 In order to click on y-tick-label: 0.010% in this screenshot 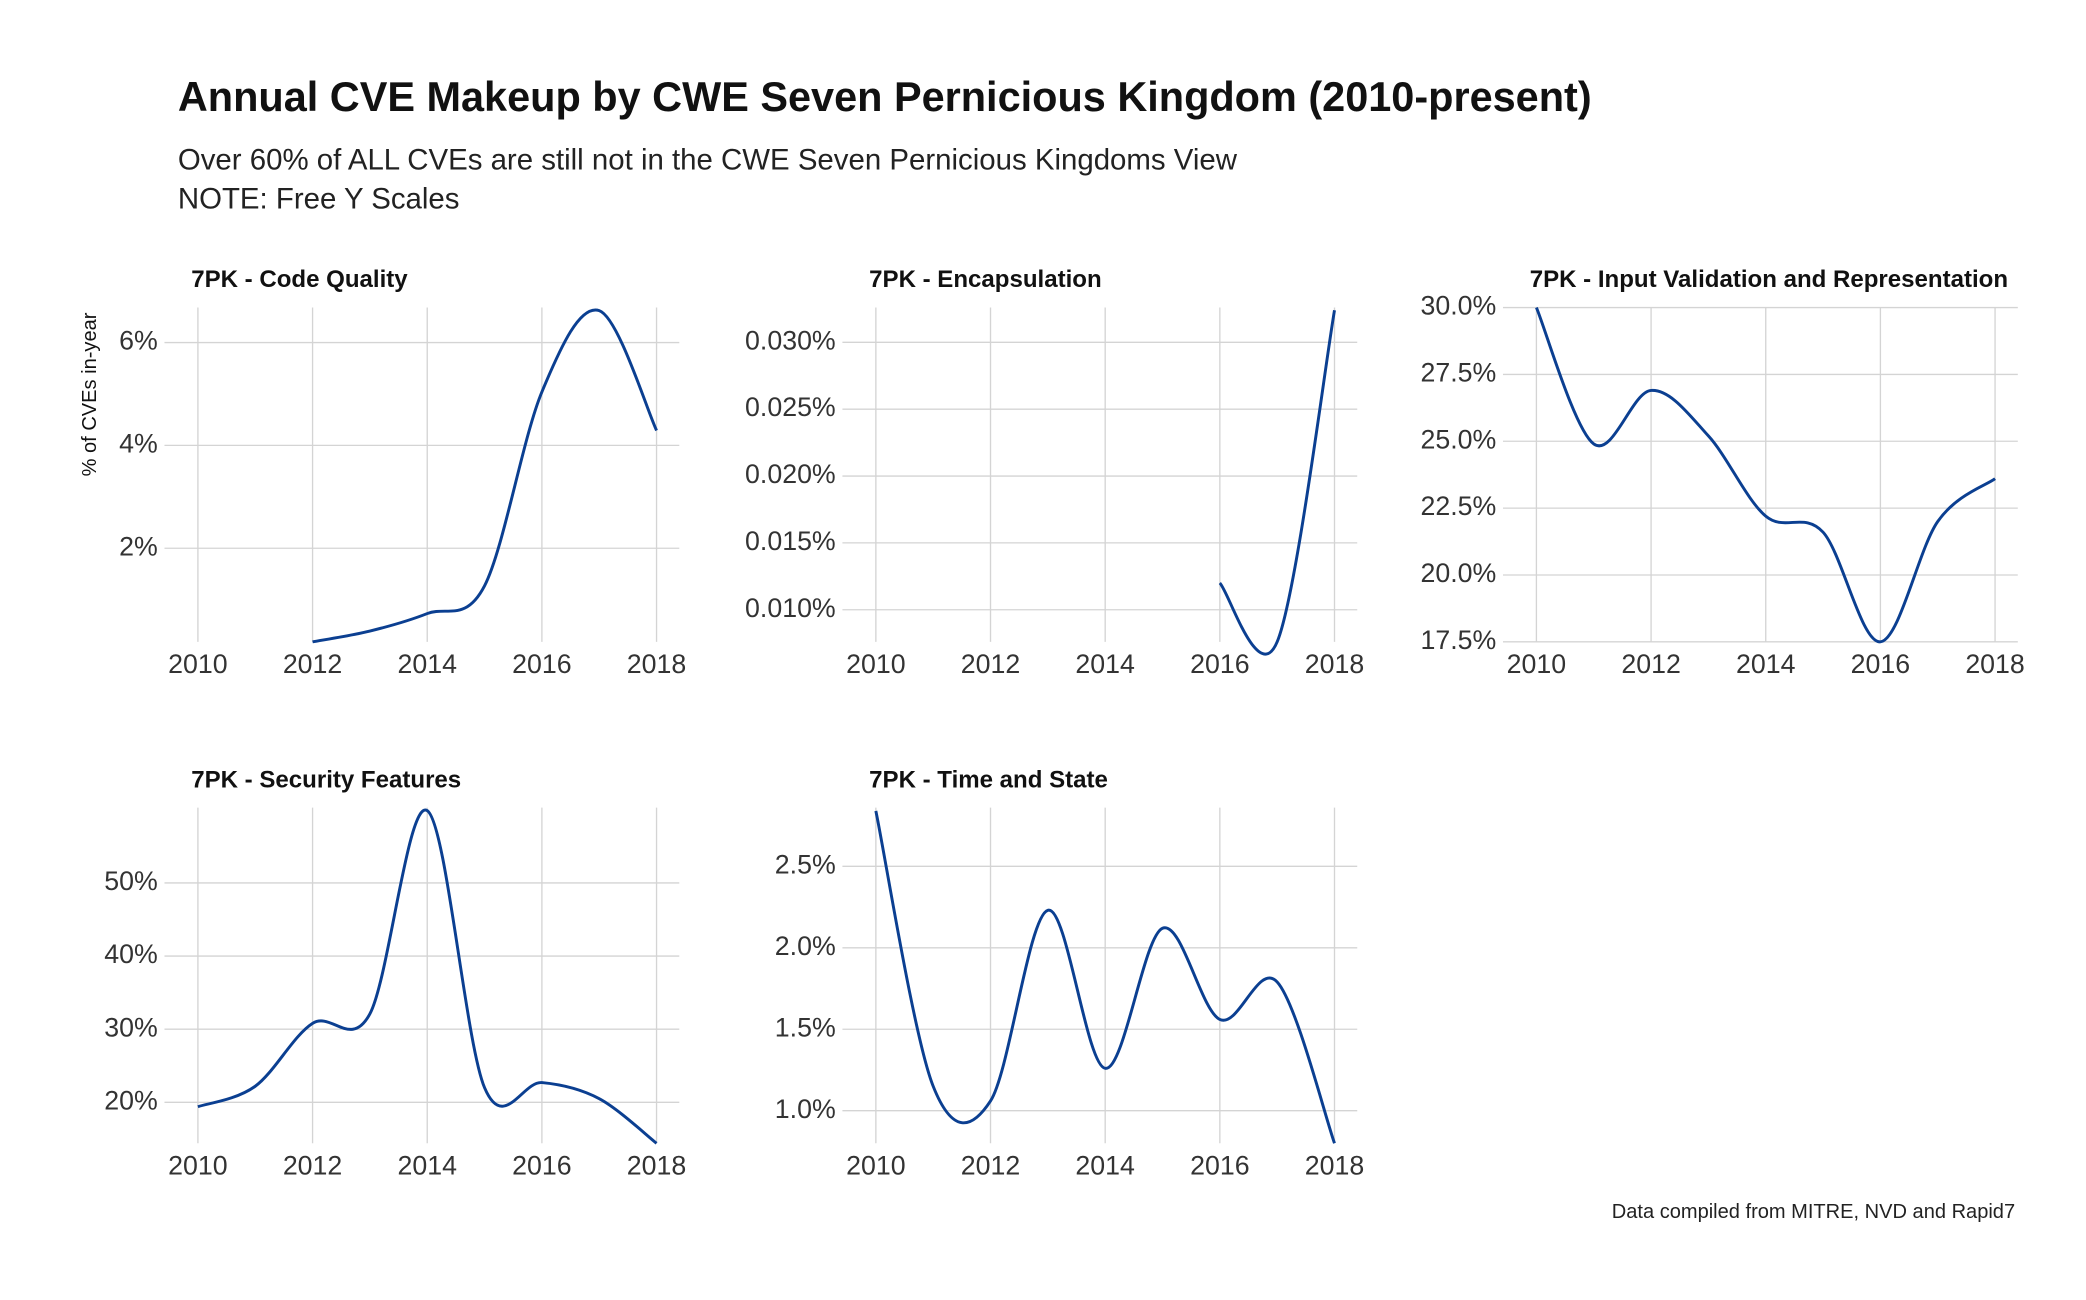, I will do `click(790, 608)`.